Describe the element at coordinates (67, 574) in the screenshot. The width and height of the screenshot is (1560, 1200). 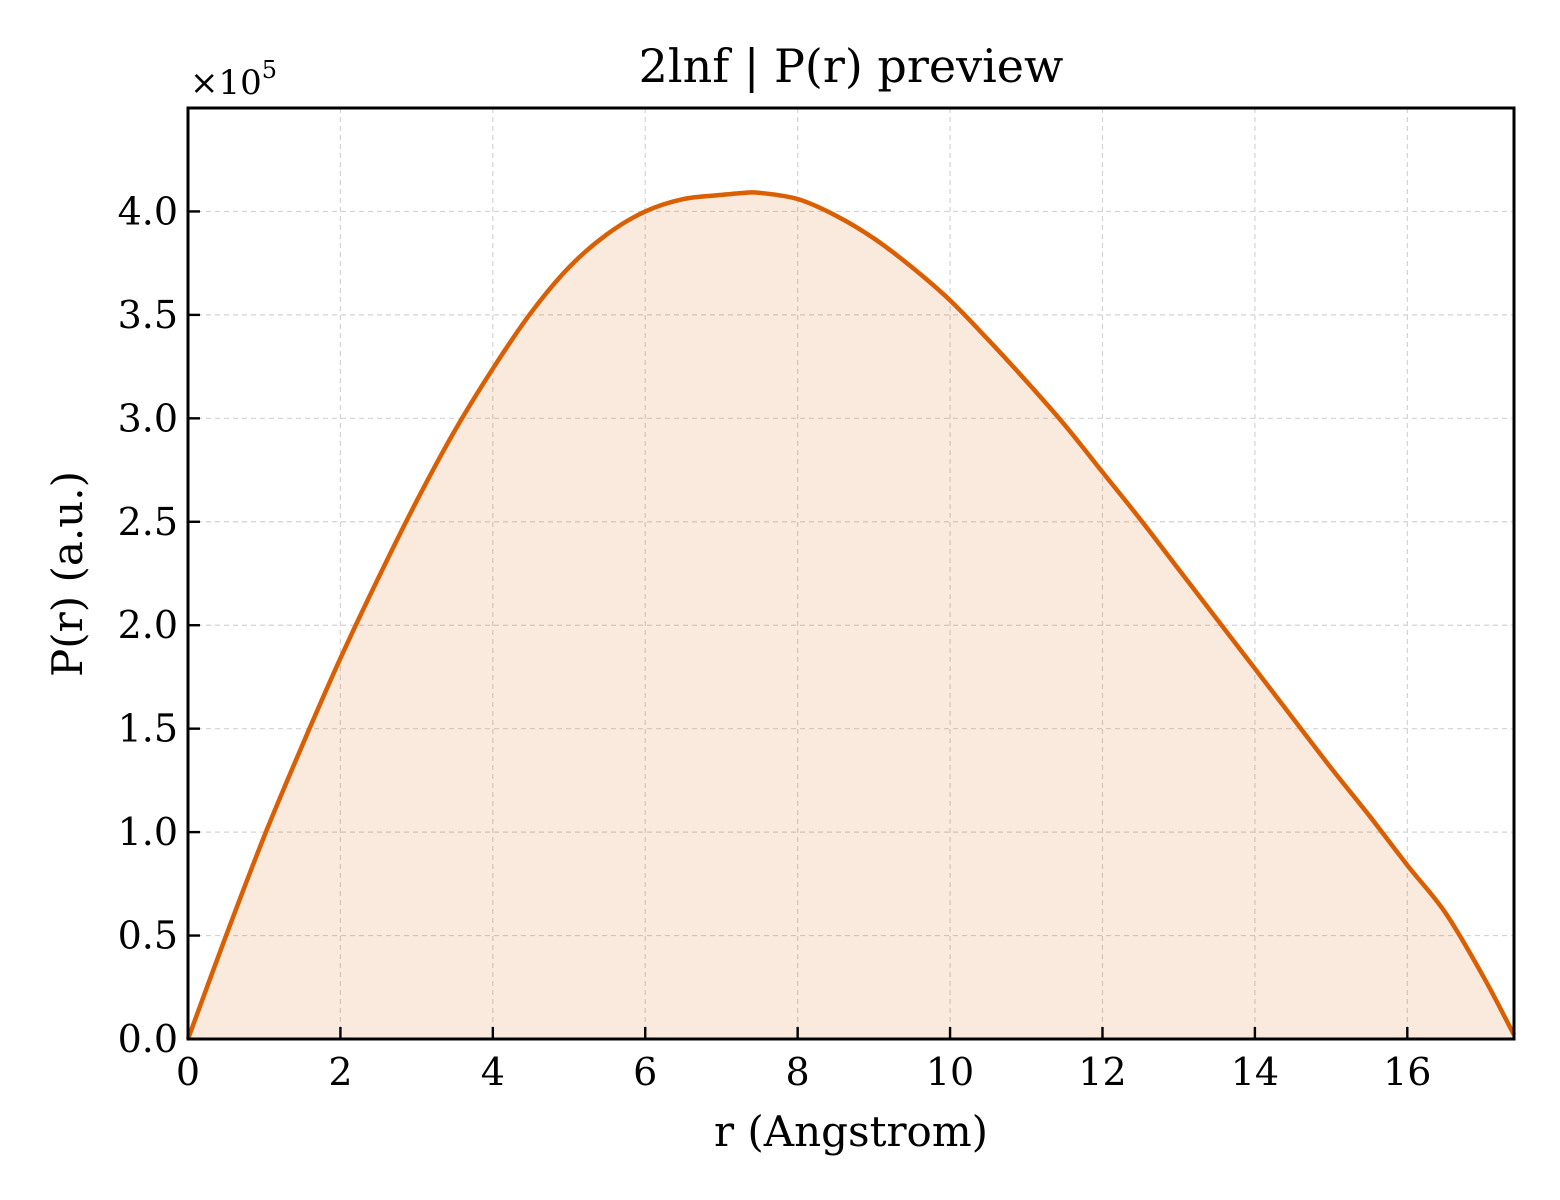
I see `y-axis-label: P(r) (a.u.)` at that location.